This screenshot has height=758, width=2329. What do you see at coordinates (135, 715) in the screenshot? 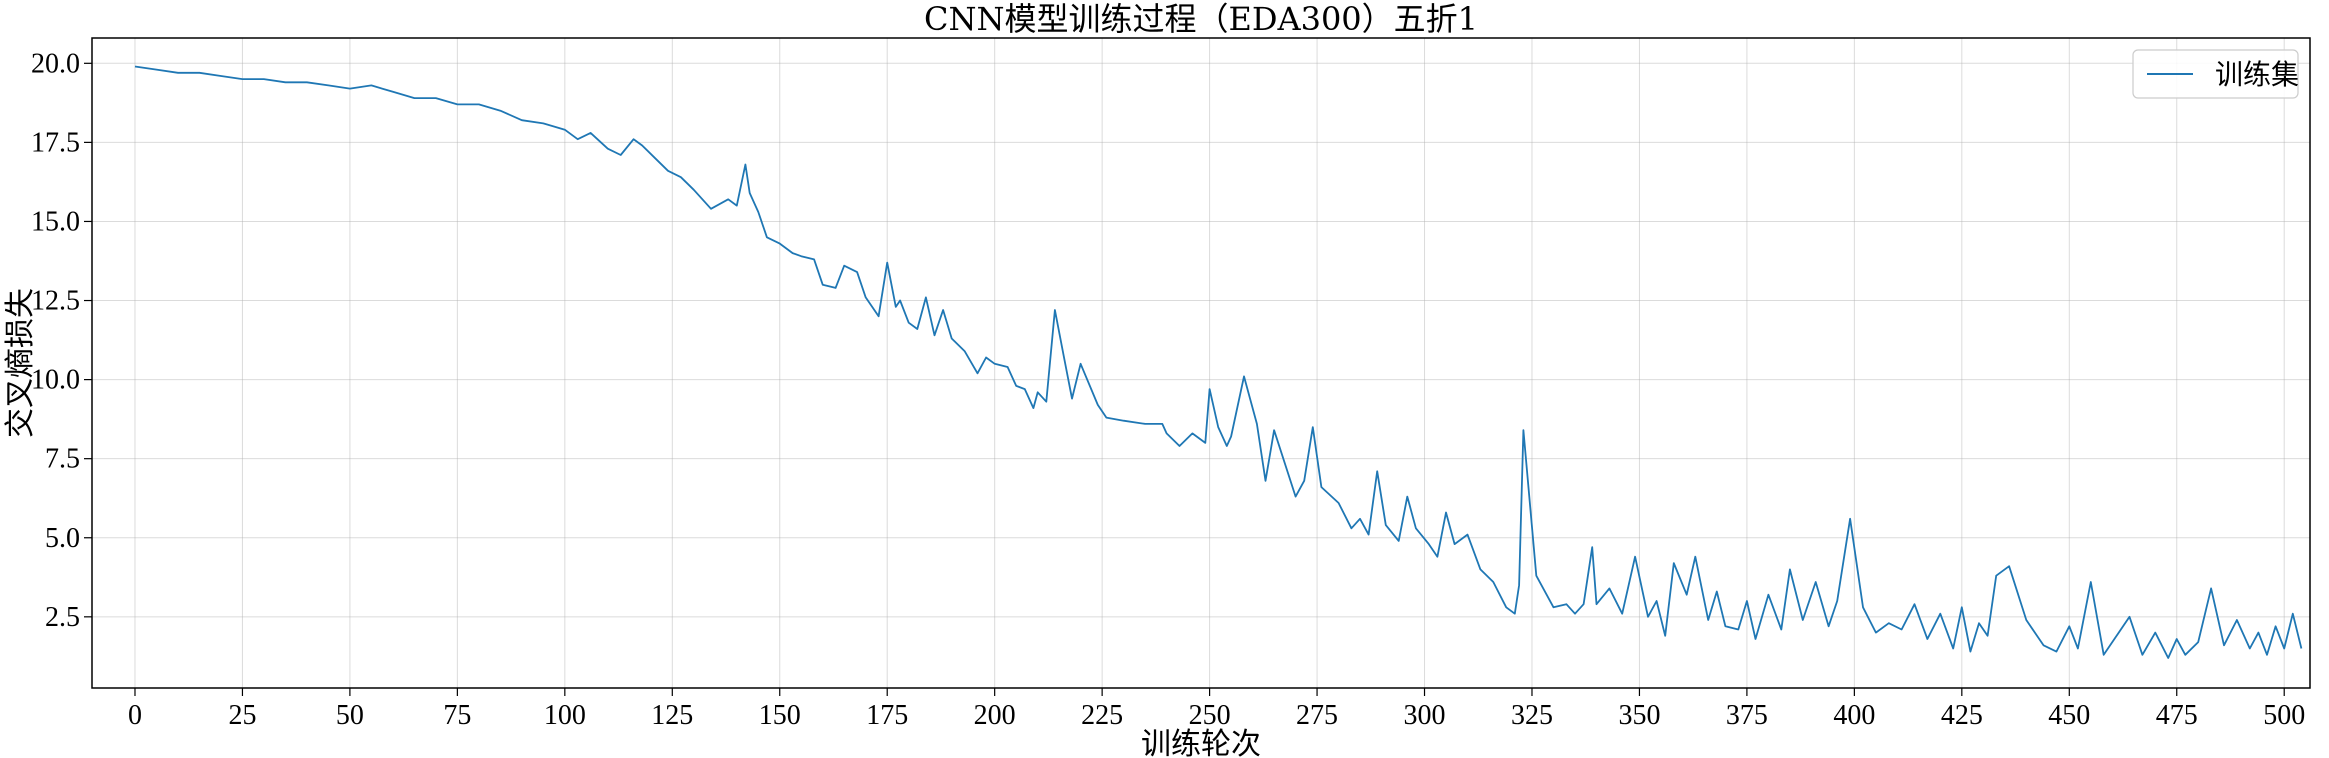
I see `x-tick-label: 0` at bounding box center [135, 715].